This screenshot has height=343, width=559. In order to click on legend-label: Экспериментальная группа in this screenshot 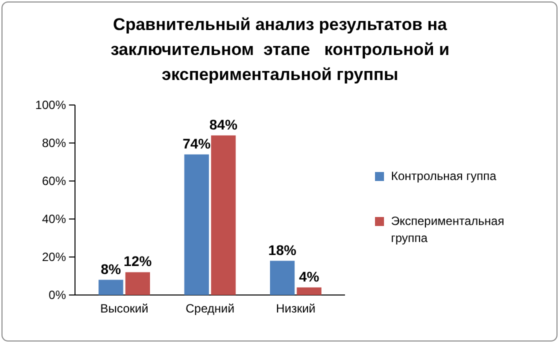, I will do `click(447, 229)`.